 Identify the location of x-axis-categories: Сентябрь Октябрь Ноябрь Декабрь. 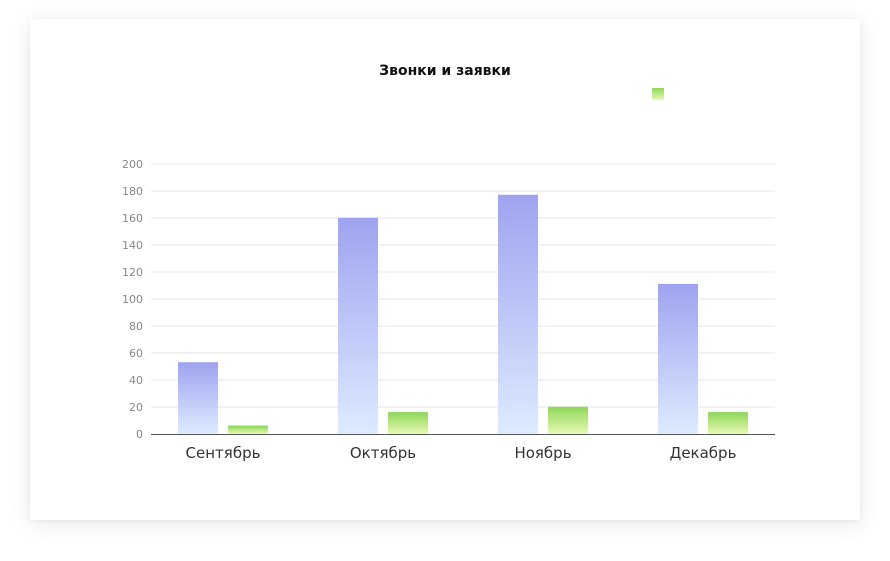
(461, 453).